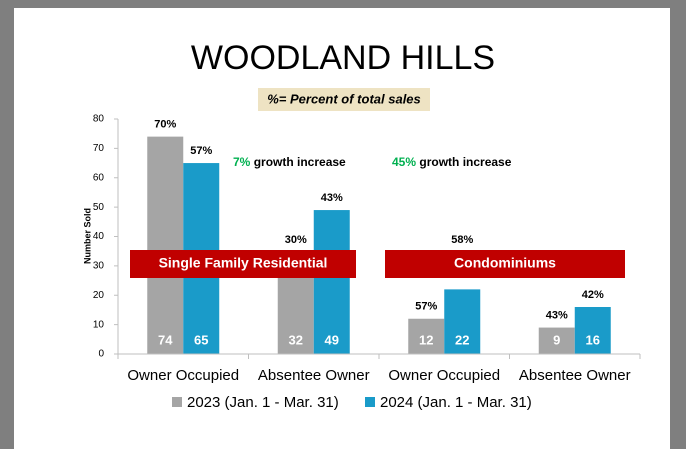  What do you see at coordinates (242, 162) in the screenshot?
I see `annotation-highlight: 7%` at bounding box center [242, 162].